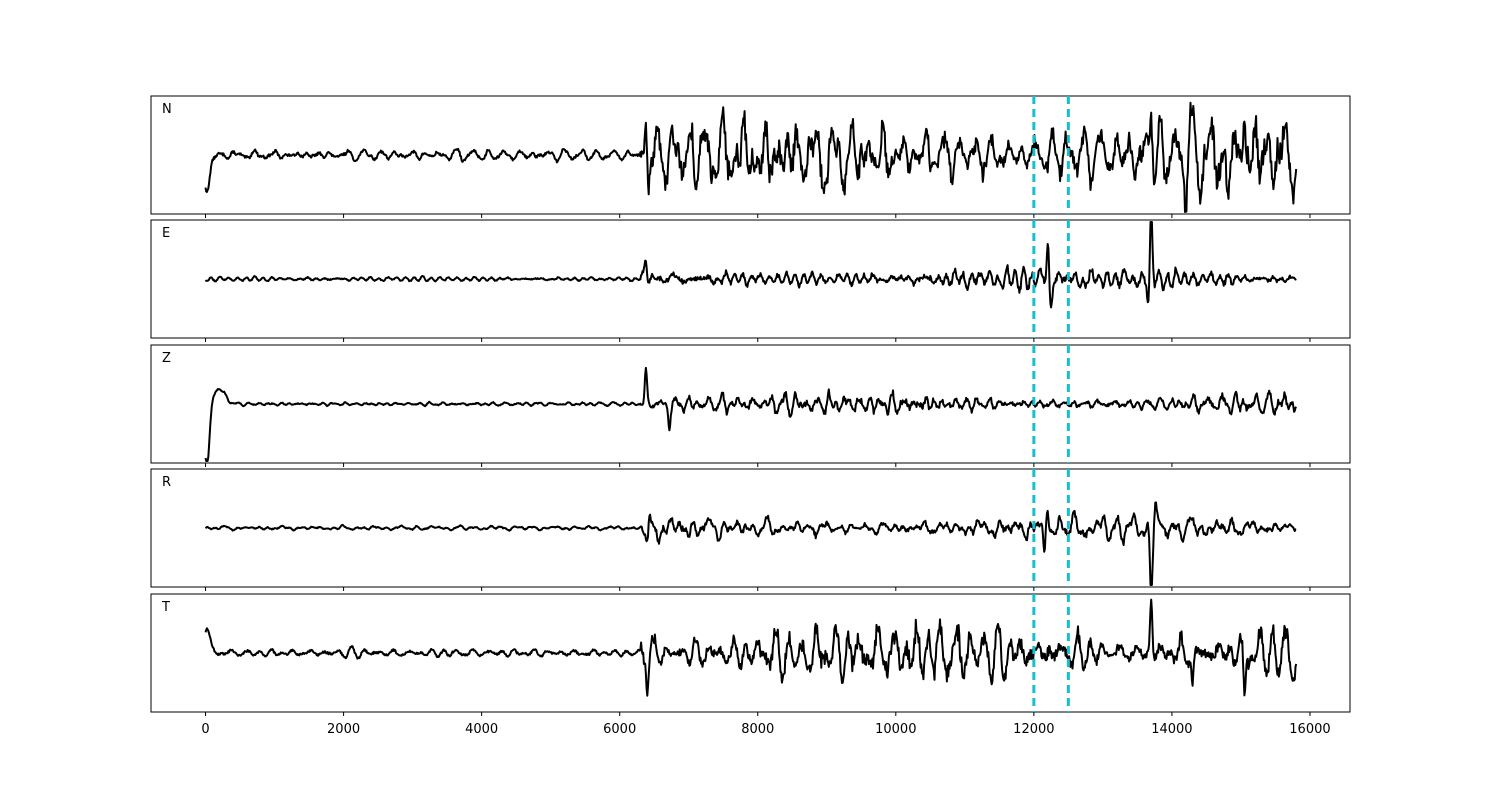  What do you see at coordinates (166, 233) in the screenshot?
I see `panel-label: E` at bounding box center [166, 233].